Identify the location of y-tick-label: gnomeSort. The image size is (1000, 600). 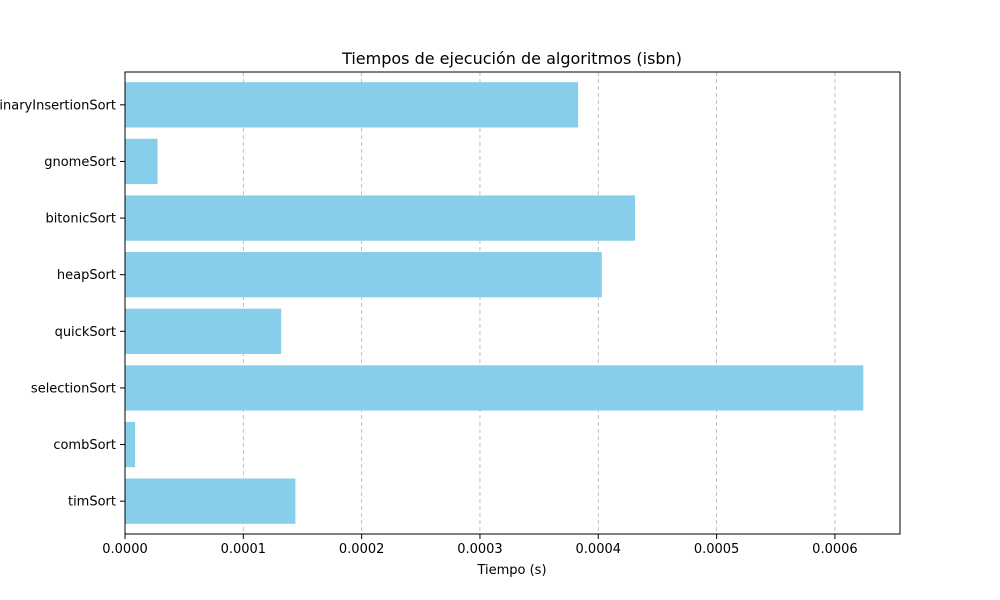
(80, 162).